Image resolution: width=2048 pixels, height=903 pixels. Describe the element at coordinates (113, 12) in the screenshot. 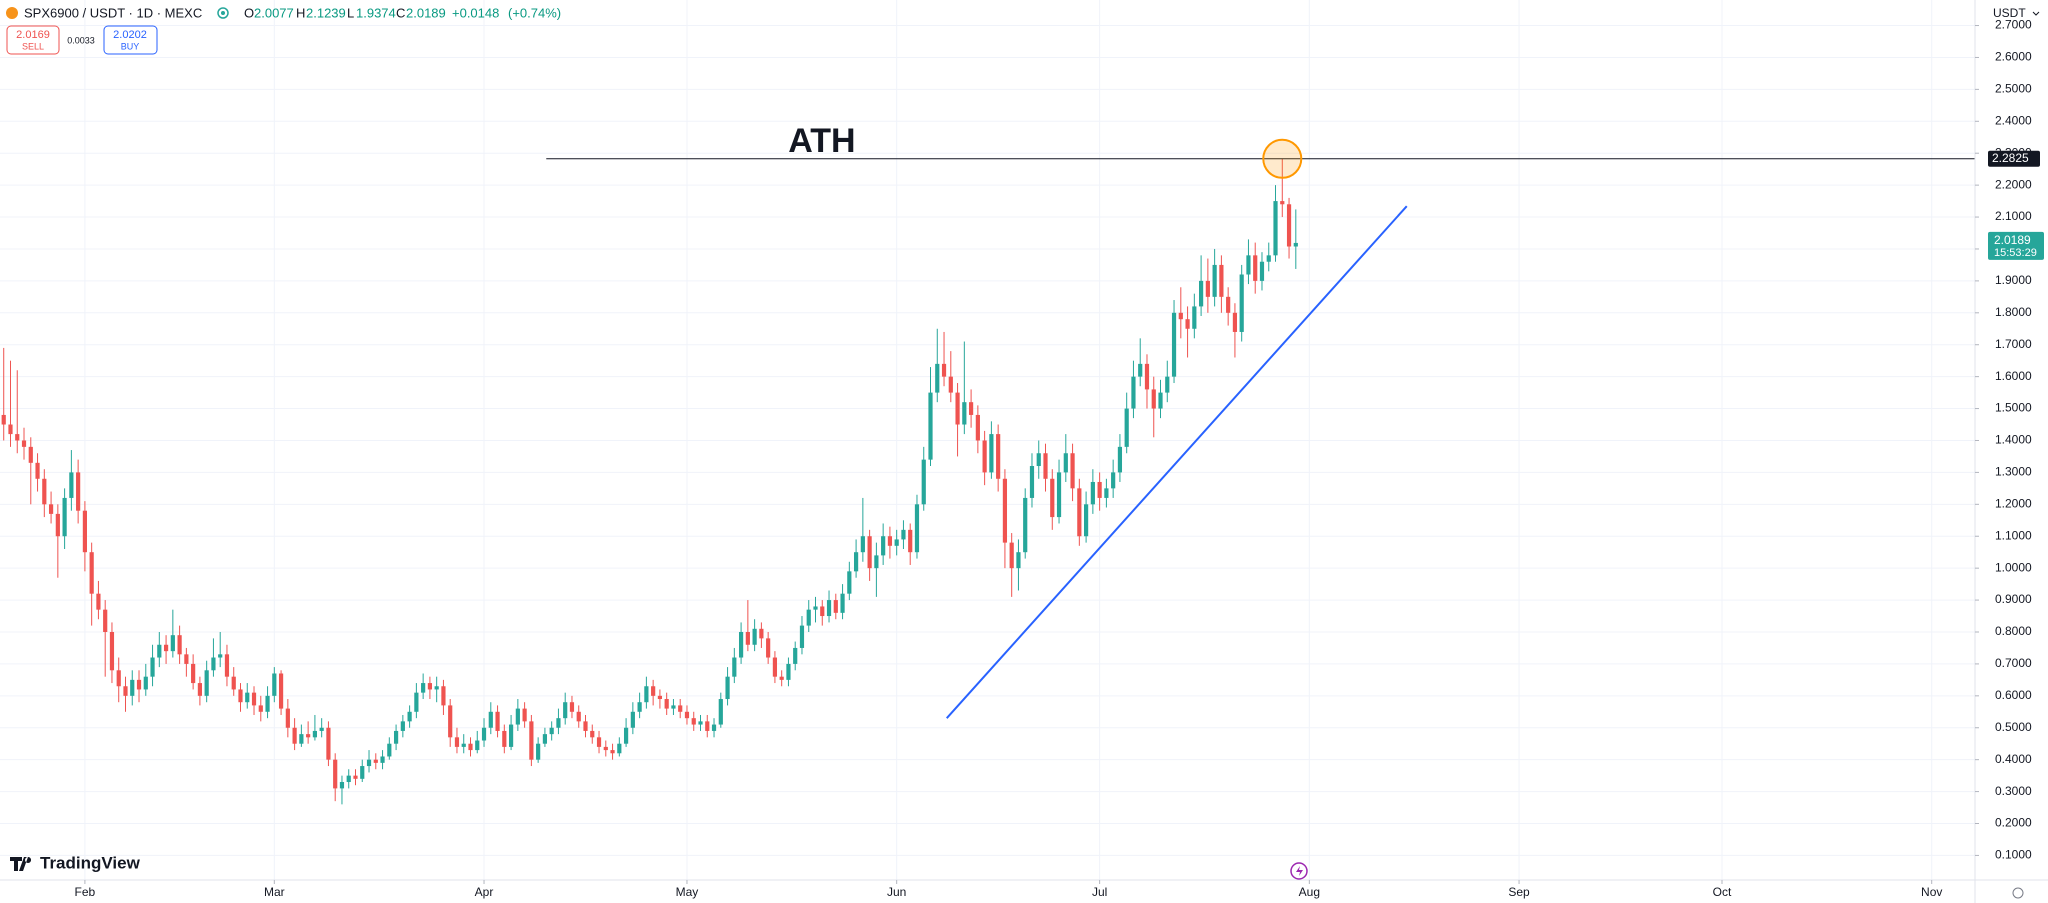

I see `symbol: SPX6900 / USDT · 1D · MEXC` at that location.